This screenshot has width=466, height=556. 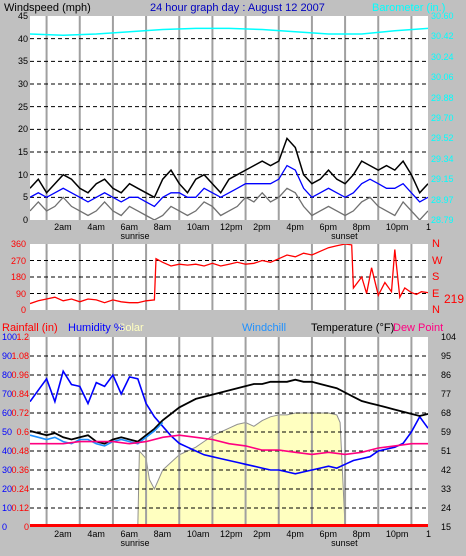 I want to click on windspeed-tick: 30, so click(x=22, y=84).